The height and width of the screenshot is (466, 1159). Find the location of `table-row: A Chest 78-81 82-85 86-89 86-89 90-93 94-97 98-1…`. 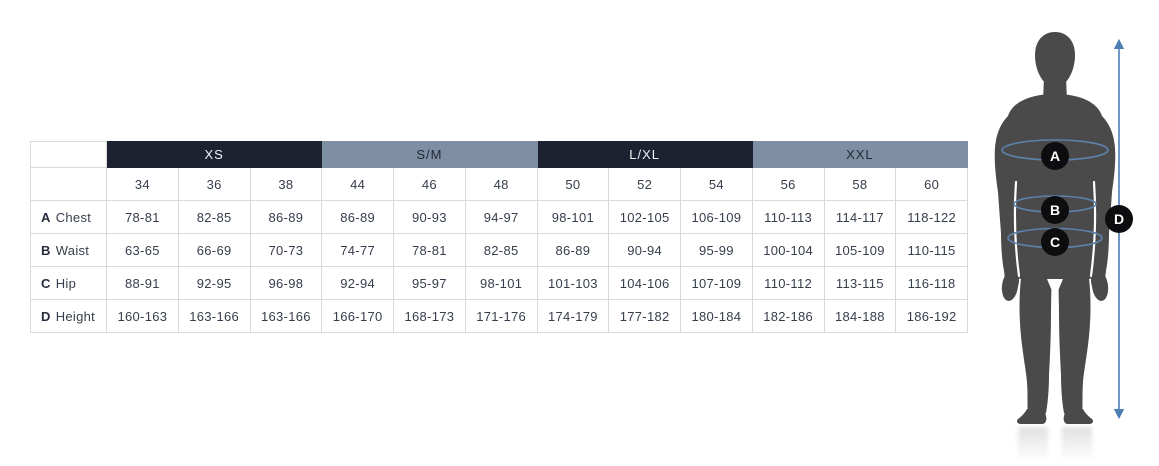

table-row: A Chest 78-81 82-85 86-89 86-89 90-93 94-97 98-1… is located at coordinates (499, 217).